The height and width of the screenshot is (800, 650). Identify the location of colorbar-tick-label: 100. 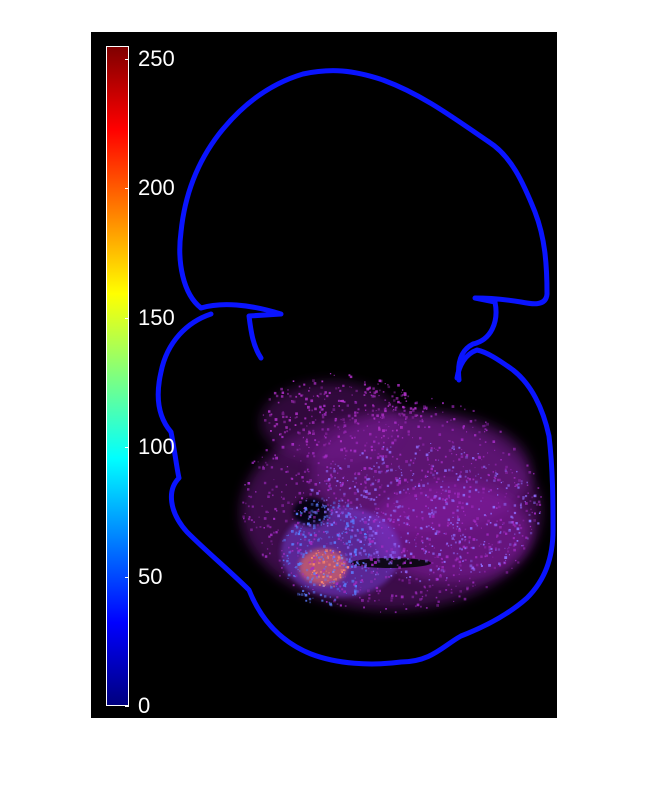
(156, 447).